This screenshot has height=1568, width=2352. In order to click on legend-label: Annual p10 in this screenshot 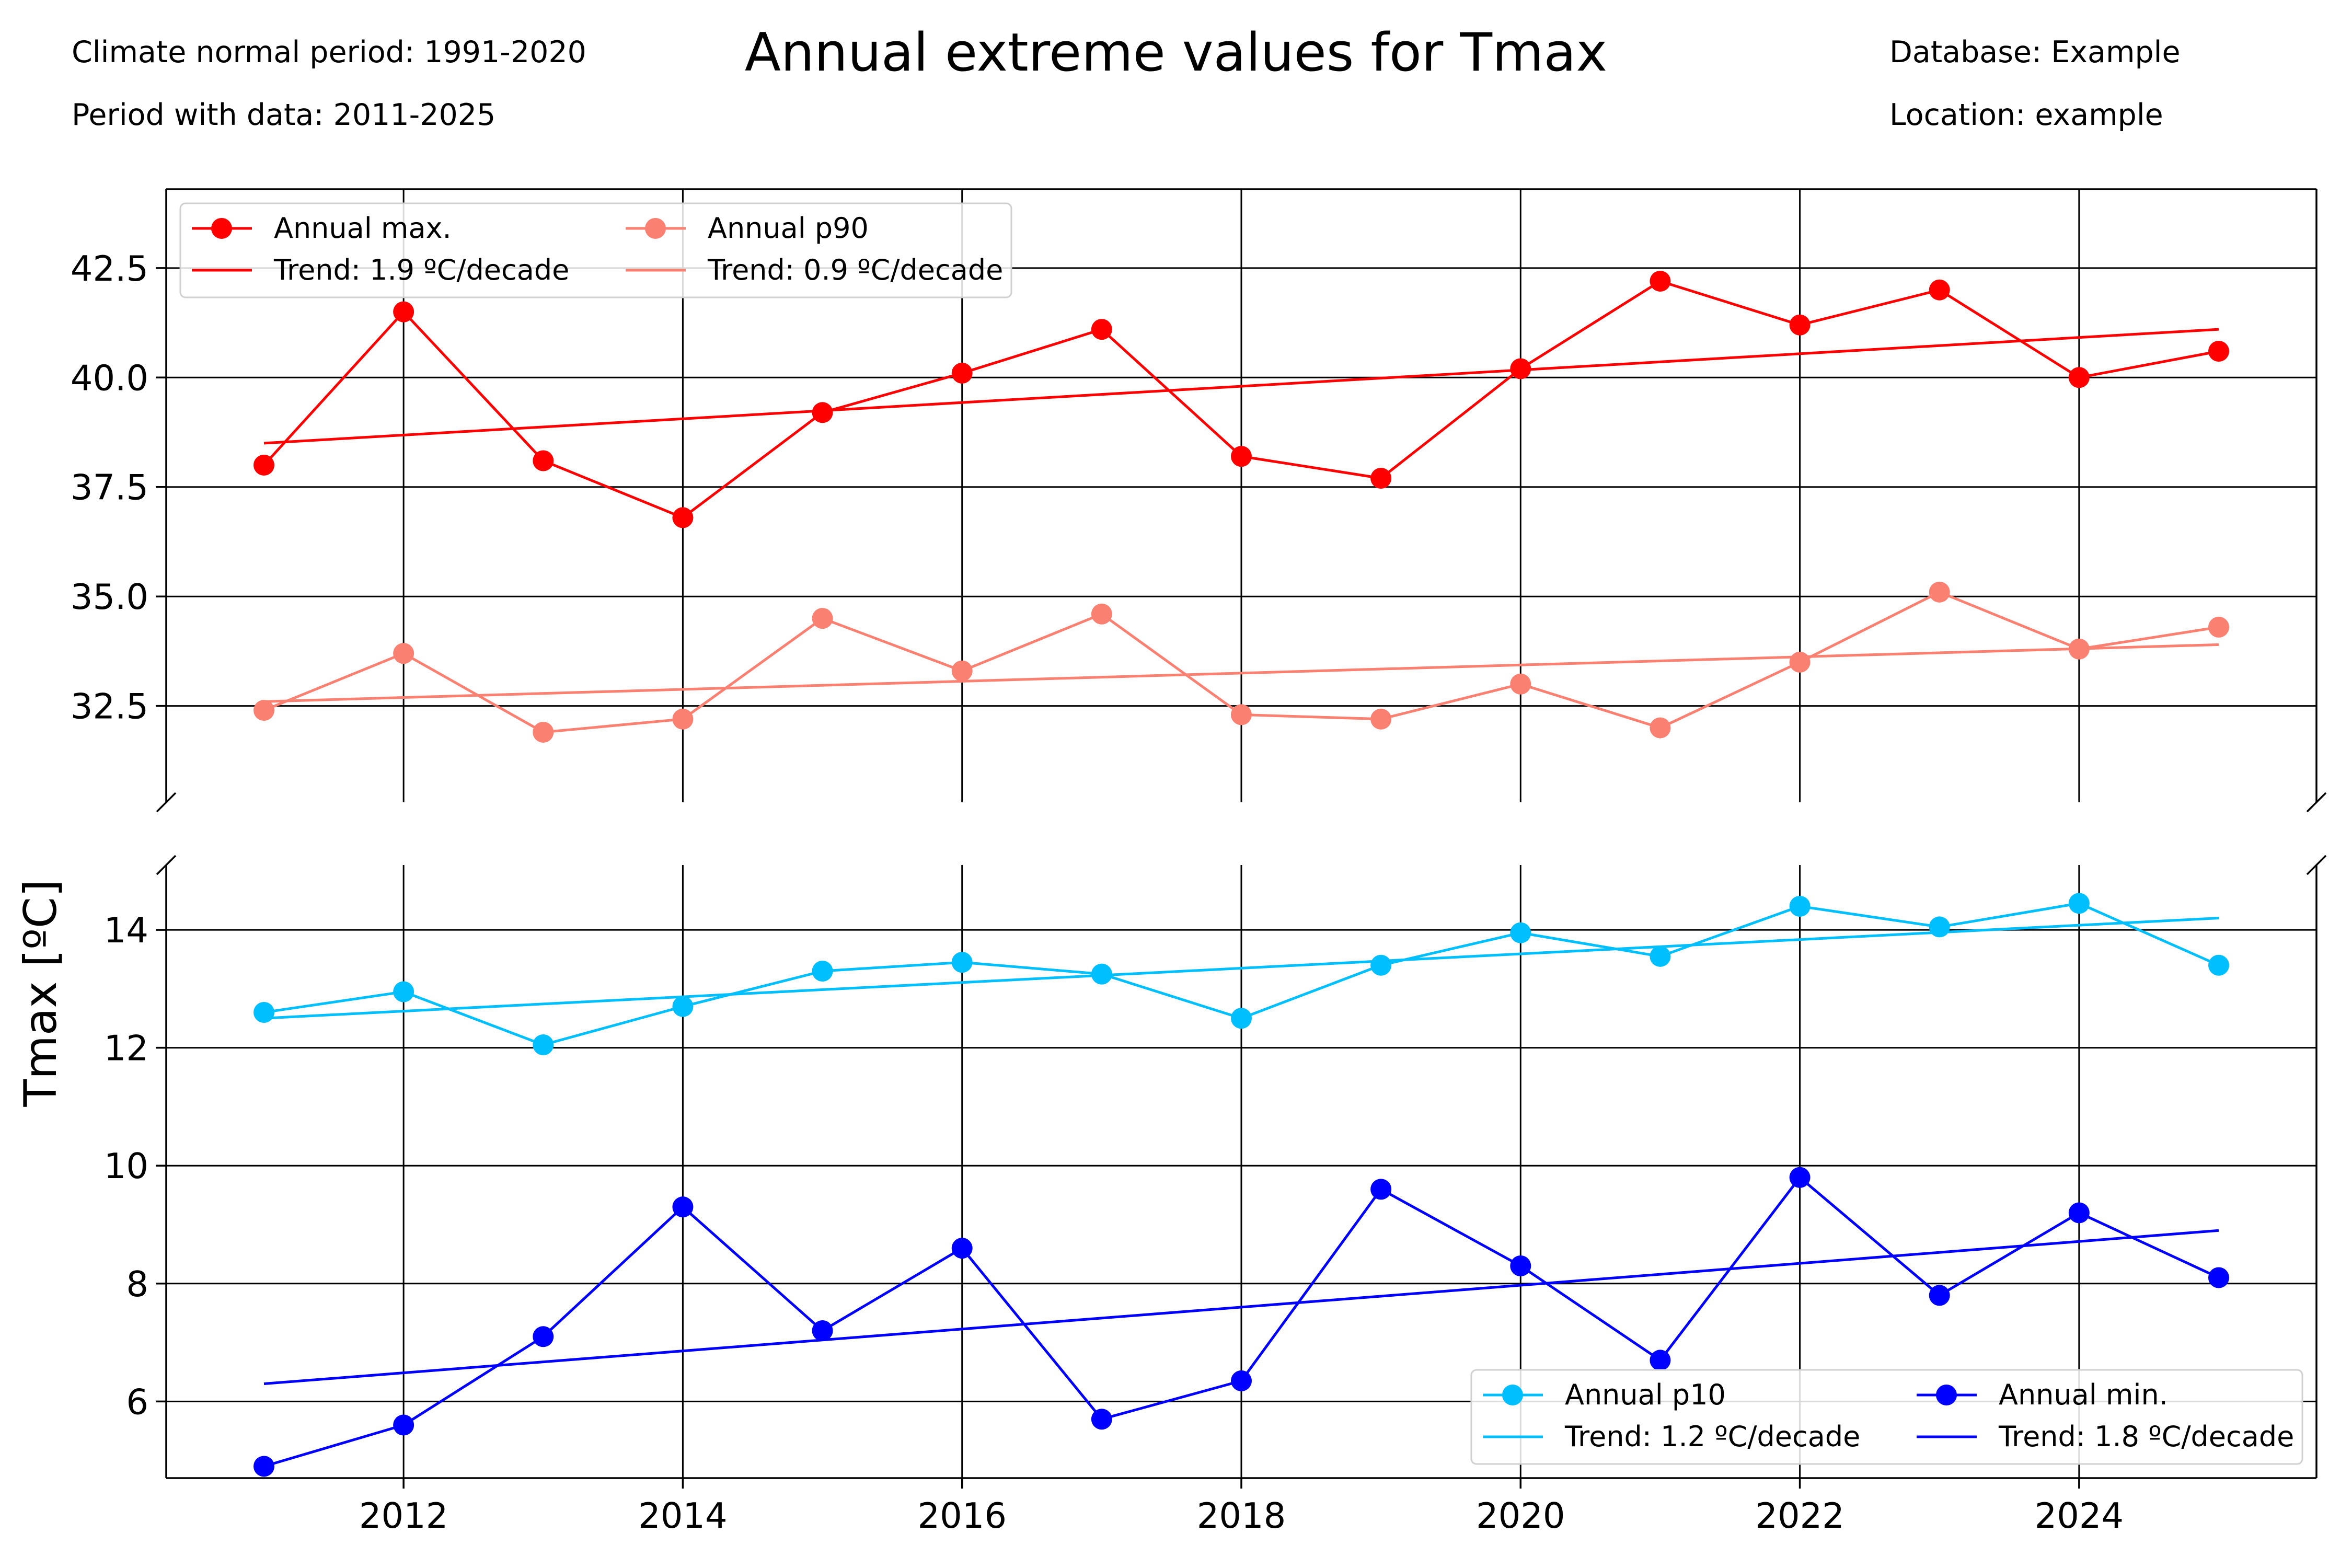, I will do `click(1645, 1394)`.